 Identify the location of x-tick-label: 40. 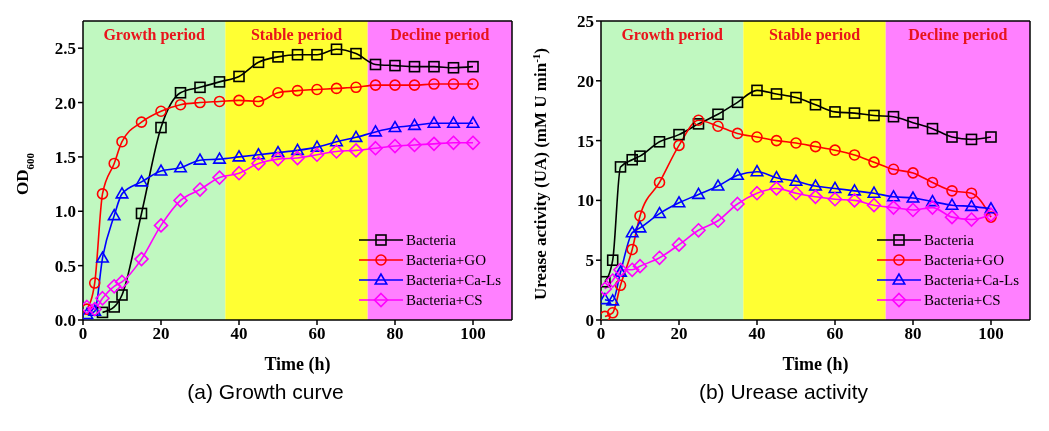
(757, 334).